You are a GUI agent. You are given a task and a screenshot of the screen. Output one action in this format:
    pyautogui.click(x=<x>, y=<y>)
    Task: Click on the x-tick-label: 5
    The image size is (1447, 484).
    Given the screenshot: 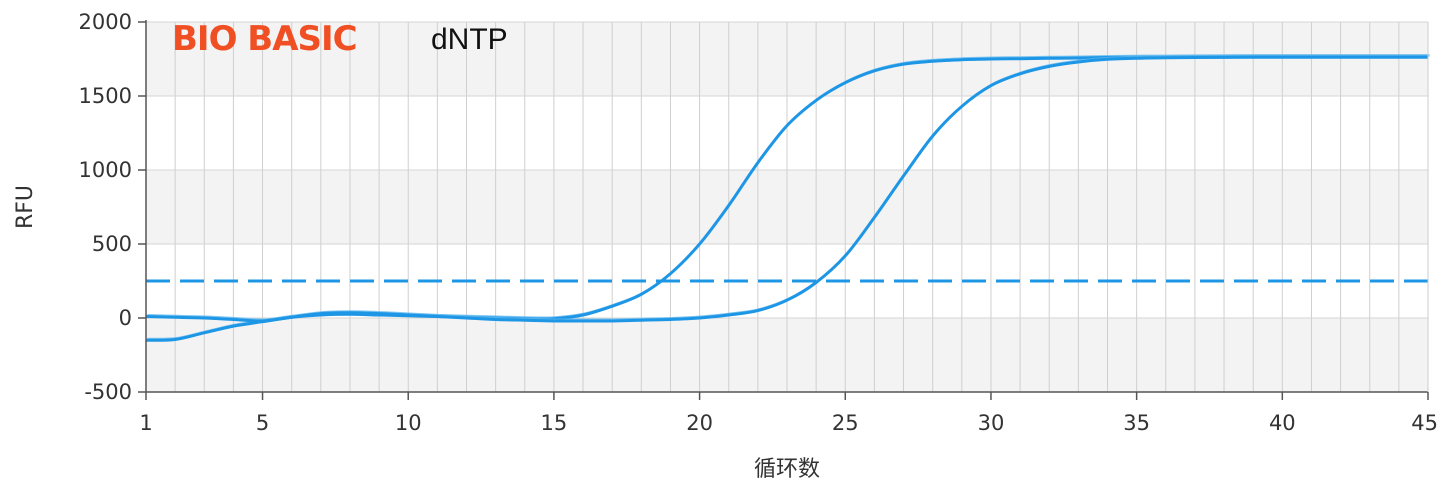 What is the action you would take?
    pyautogui.click(x=262, y=423)
    